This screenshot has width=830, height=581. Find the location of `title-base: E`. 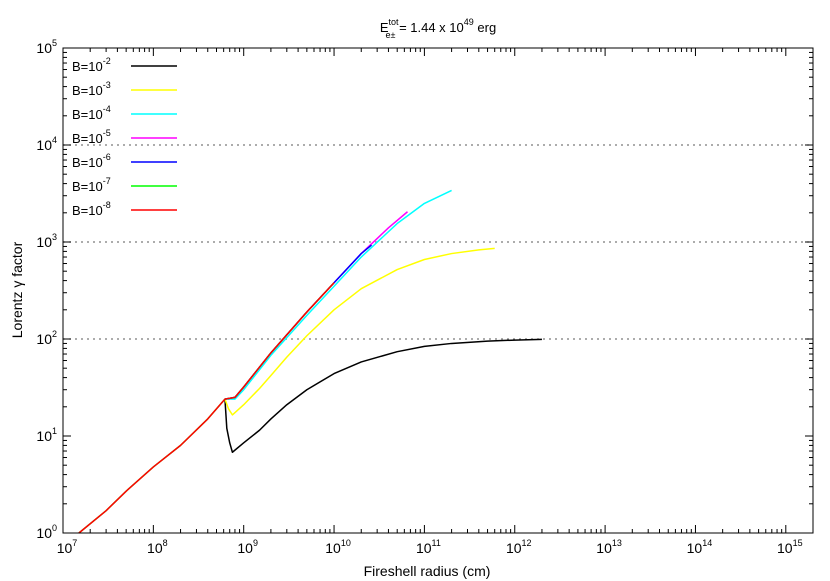

title-base: E is located at coordinates (384, 27).